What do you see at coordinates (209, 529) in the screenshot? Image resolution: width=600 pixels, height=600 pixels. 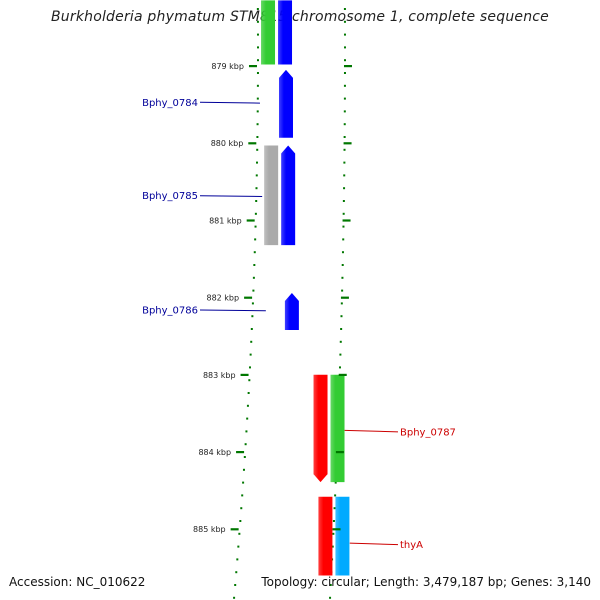 I see `tick-label: 885 kbp` at bounding box center [209, 529].